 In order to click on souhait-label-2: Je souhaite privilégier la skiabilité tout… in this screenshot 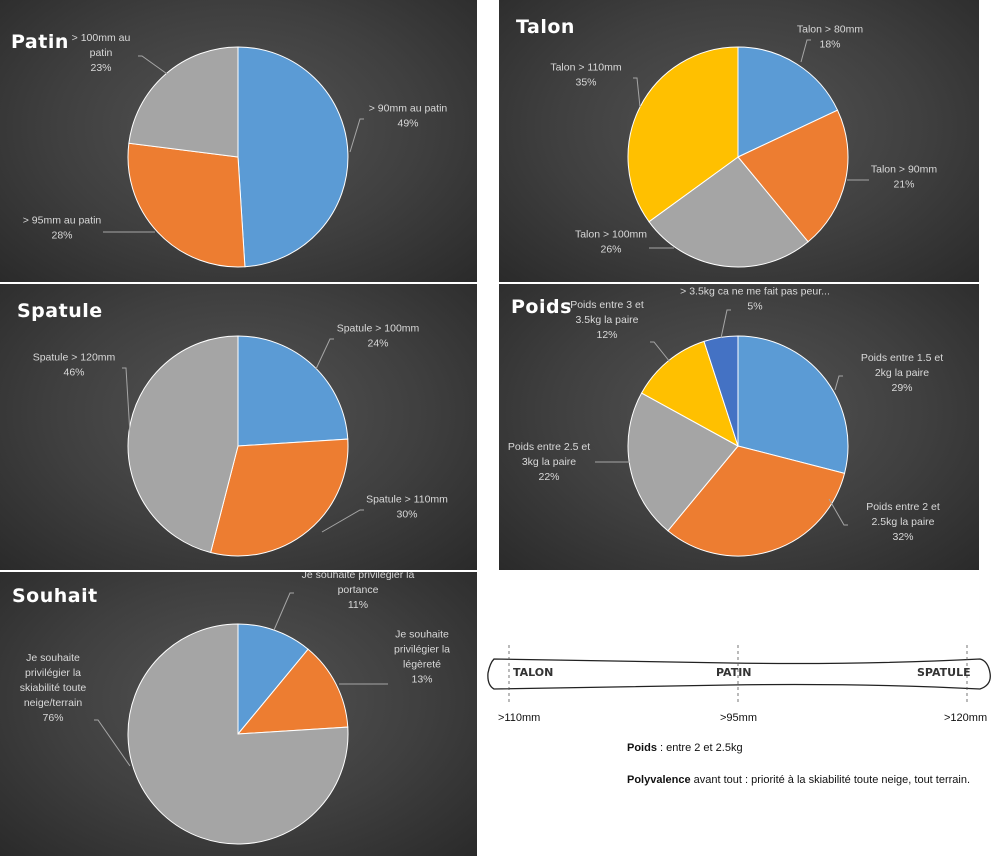, I will do `click(53, 688)`.